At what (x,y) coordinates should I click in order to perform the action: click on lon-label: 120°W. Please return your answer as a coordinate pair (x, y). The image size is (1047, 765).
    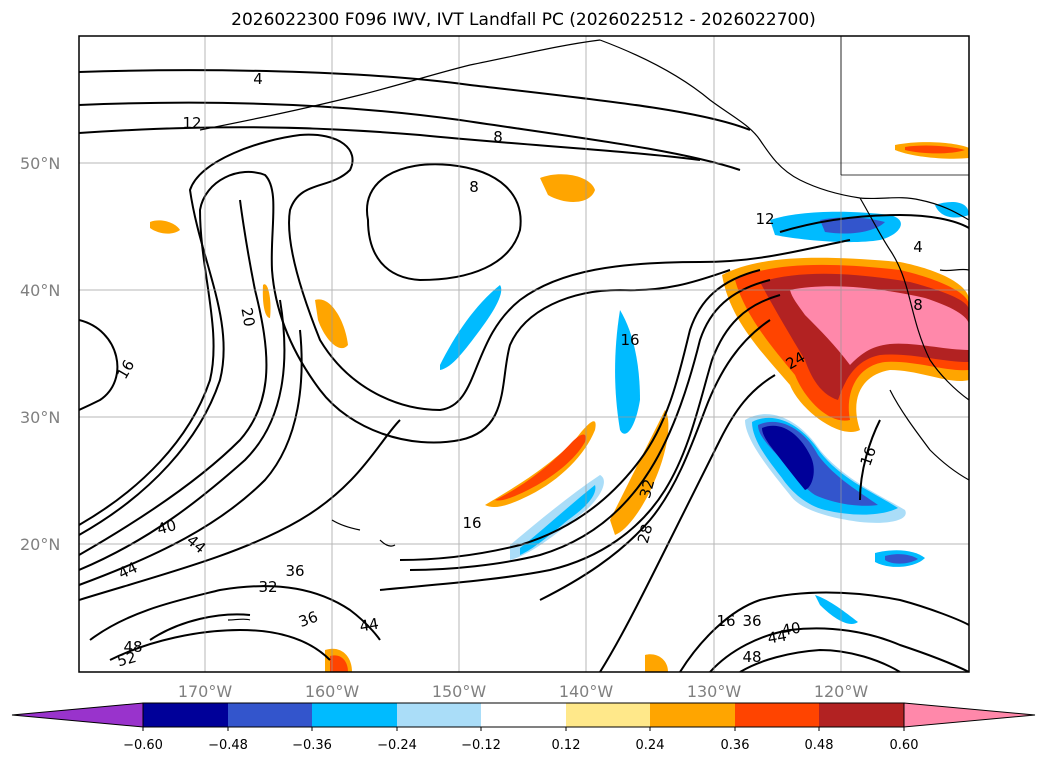
    Looking at the image, I should click on (841, 691).